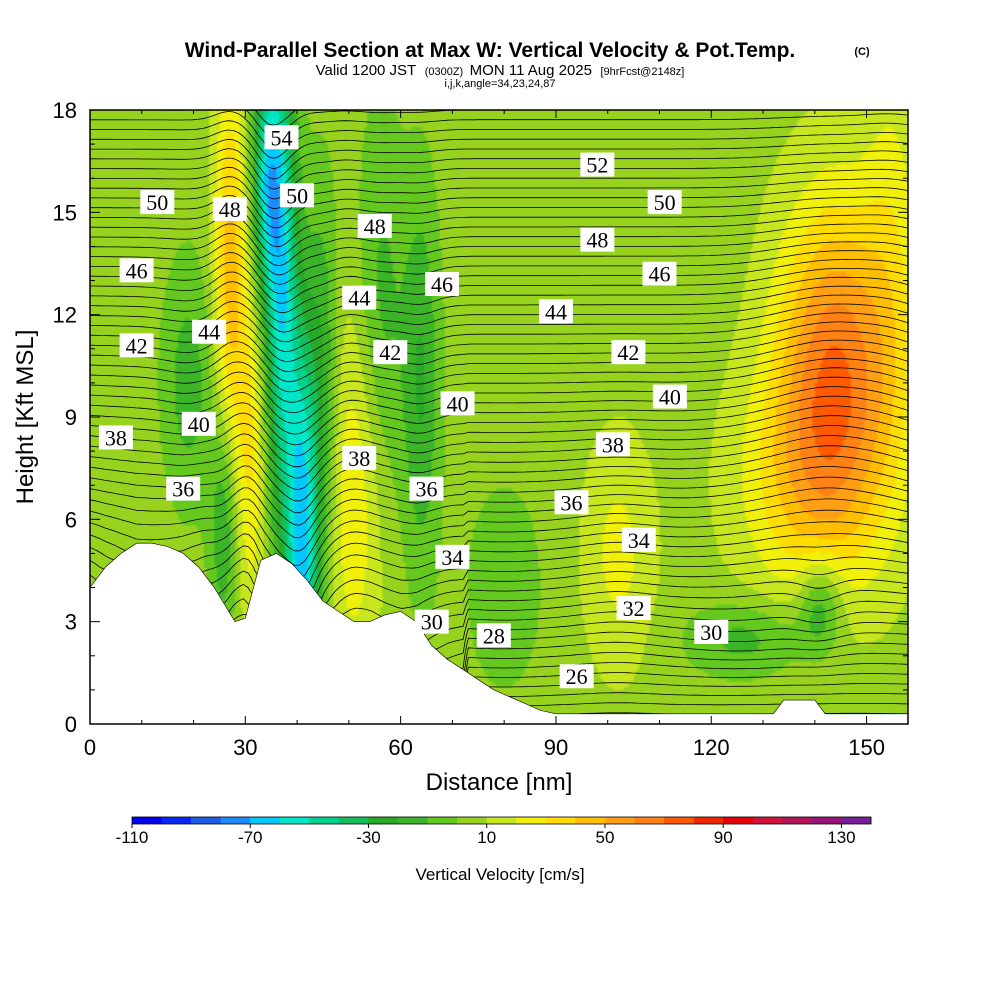  I want to click on terrain-mask, so click(499, 633).